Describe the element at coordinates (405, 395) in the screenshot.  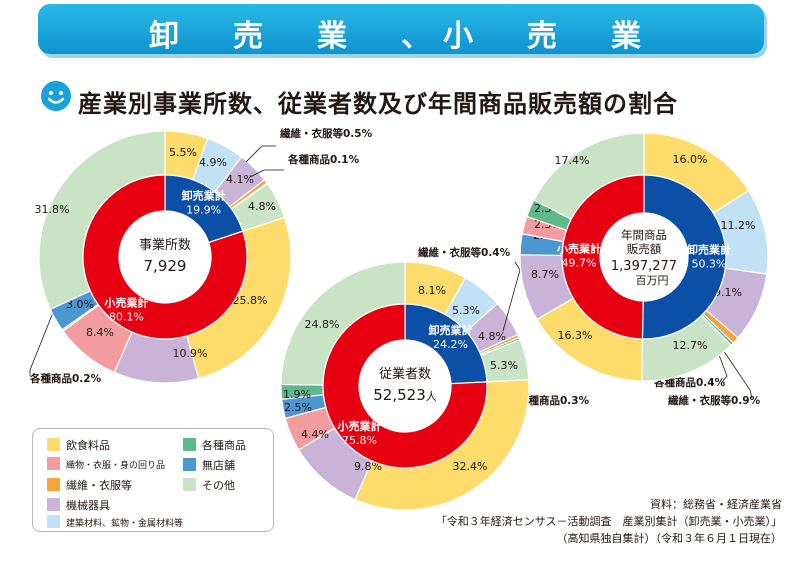
I see `center-value: 52,523人` at that location.